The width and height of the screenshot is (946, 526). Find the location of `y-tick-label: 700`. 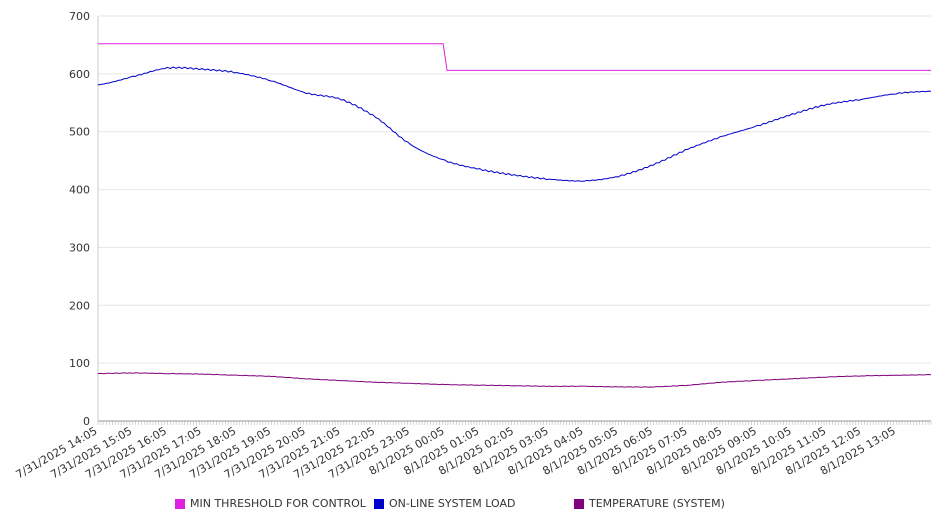

y-tick-label: 700 is located at coordinates (79, 16).